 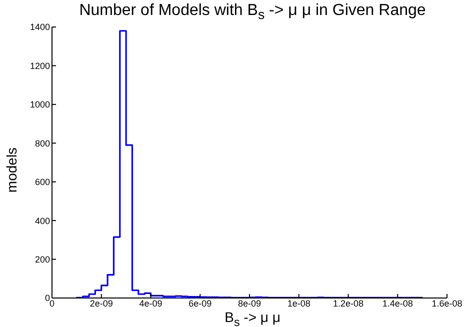 What do you see at coordinates (42, 221) in the screenshot?
I see `y-tick-label: 400` at bounding box center [42, 221].